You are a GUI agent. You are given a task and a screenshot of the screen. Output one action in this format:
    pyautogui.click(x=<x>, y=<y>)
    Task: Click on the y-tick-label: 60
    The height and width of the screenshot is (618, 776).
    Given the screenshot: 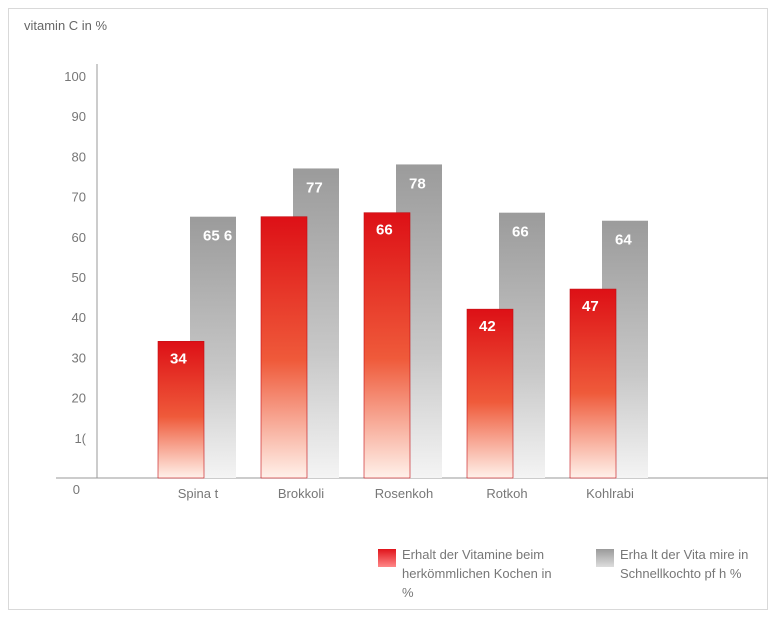 What is the action you would take?
    pyautogui.click(x=79, y=237)
    